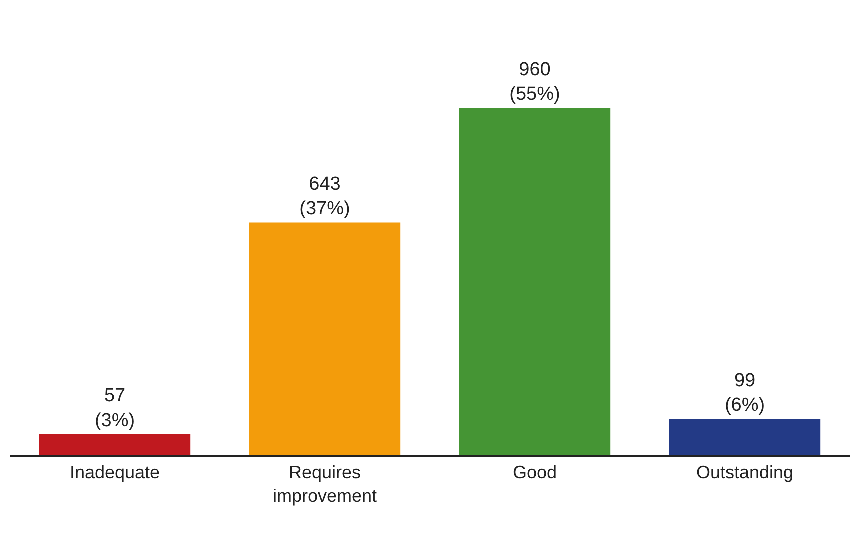 Image resolution: width=862 pixels, height=533 pixels. I want to click on data-label: 99 (6%), so click(745, 393).